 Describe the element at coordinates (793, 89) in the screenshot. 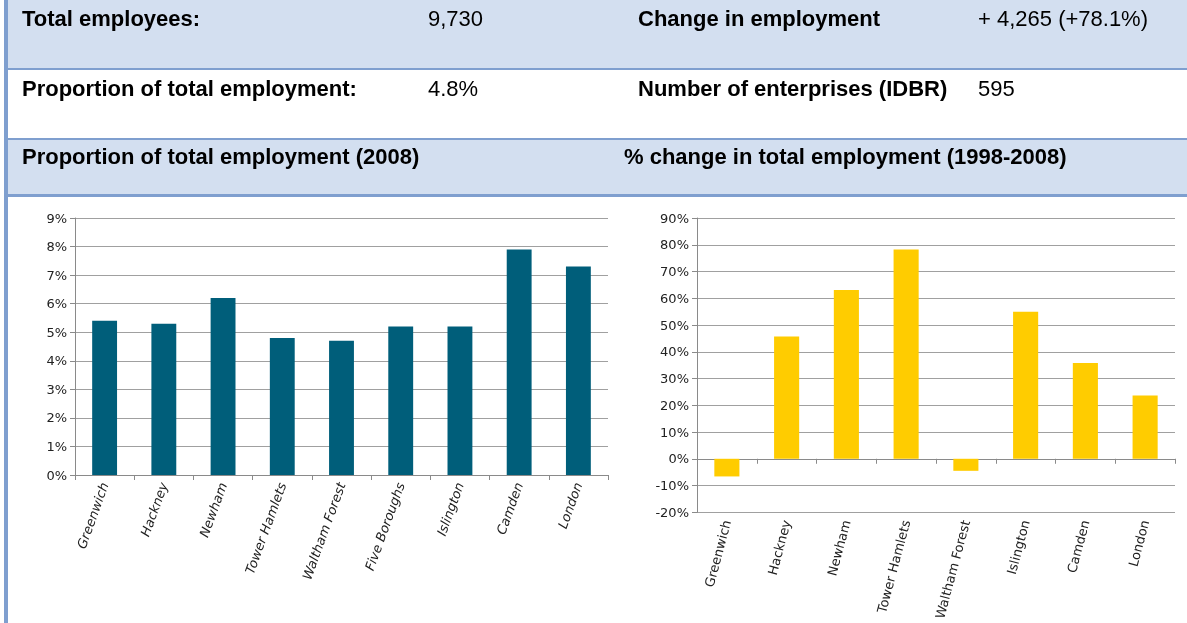

I see `text: Number of enterprises (IDBR)` at that location.